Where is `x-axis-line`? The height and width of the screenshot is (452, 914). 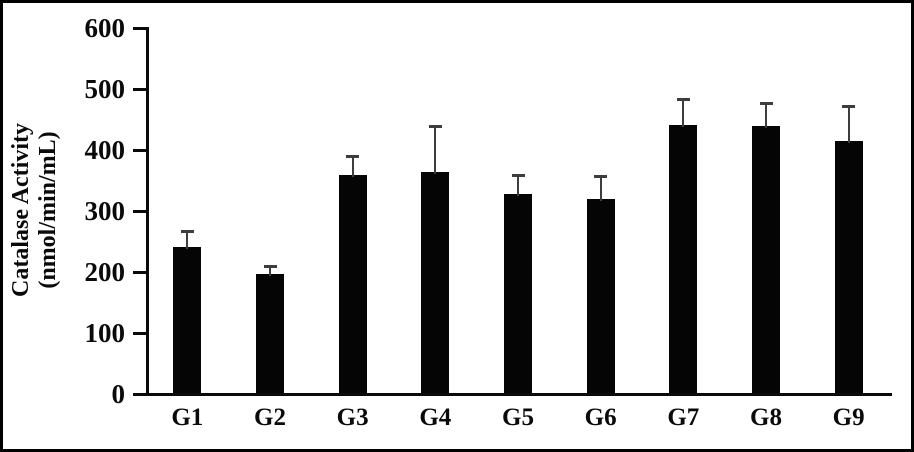 x-axis-line is located at coordinates (519, 394).